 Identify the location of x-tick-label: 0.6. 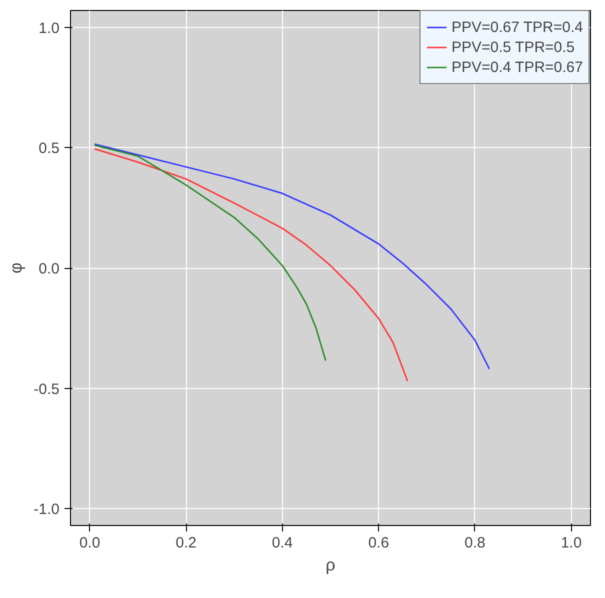
(379, 543).